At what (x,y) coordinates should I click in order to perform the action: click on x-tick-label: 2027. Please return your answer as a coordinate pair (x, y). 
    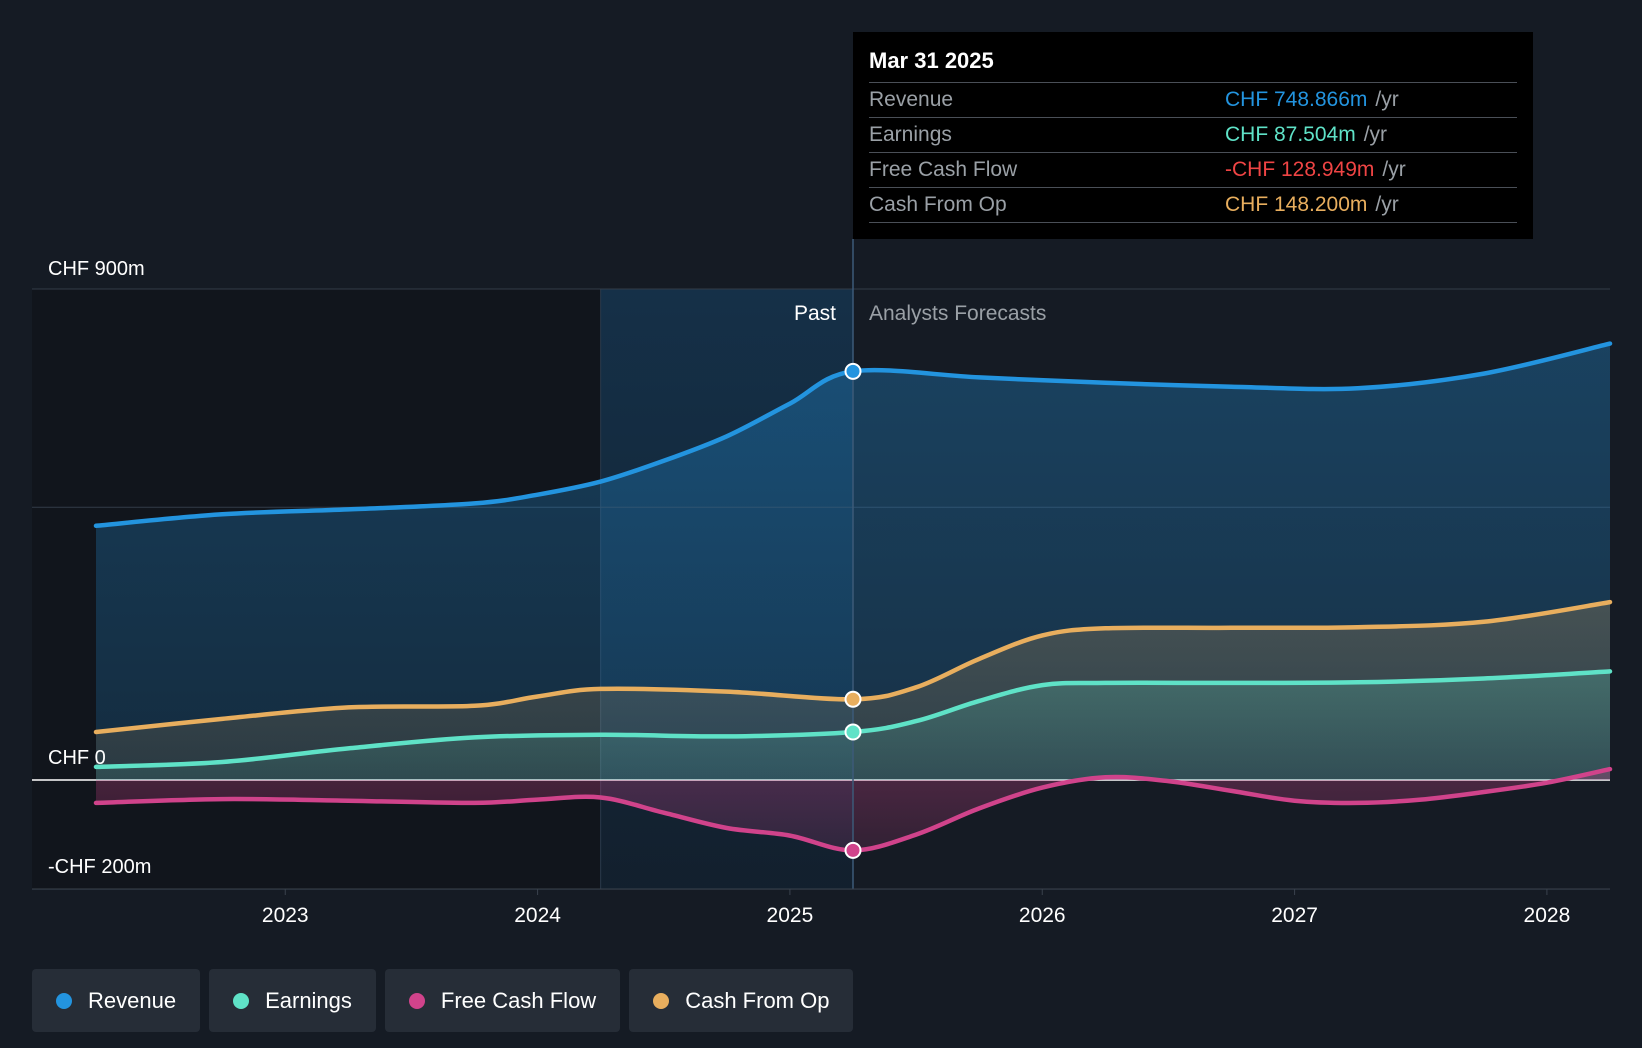
    Looking at the image, I should click on (1294, 915).